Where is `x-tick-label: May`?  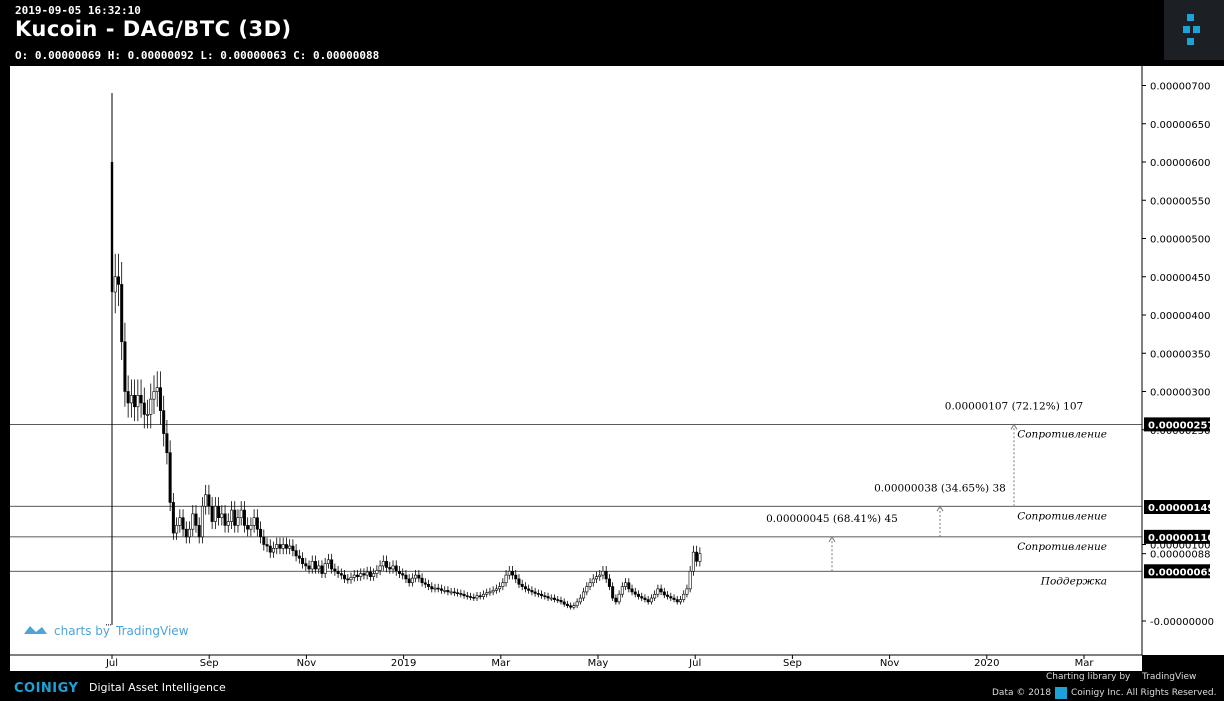
x-tick-label: May is located at coordinates (598, 663).